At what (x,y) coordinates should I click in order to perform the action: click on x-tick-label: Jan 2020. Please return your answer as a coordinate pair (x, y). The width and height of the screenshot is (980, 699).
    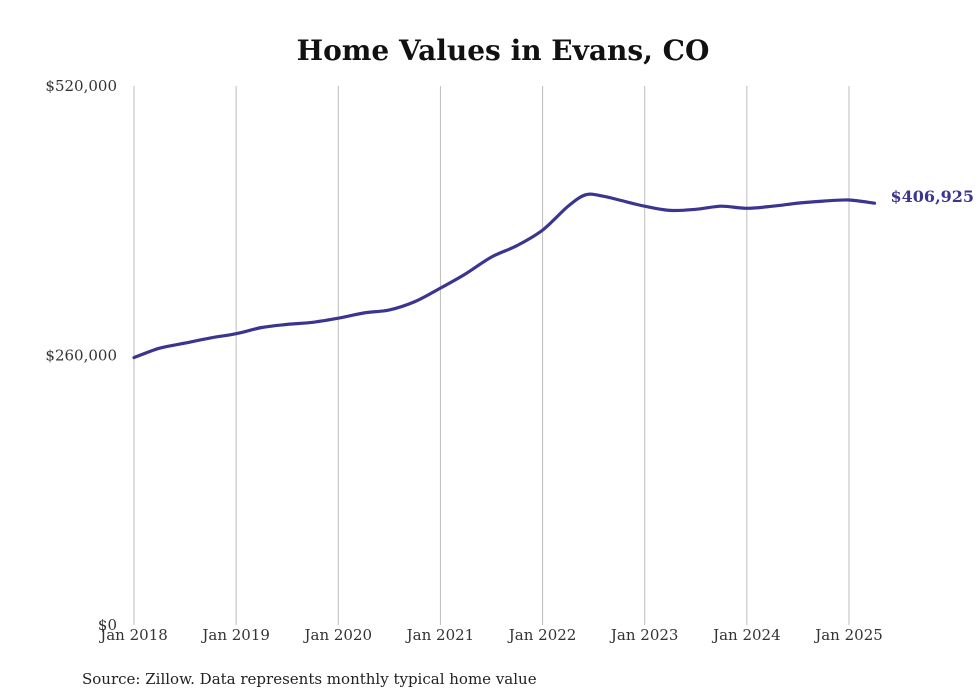
    Looking at the image, I should click on (338, 635).